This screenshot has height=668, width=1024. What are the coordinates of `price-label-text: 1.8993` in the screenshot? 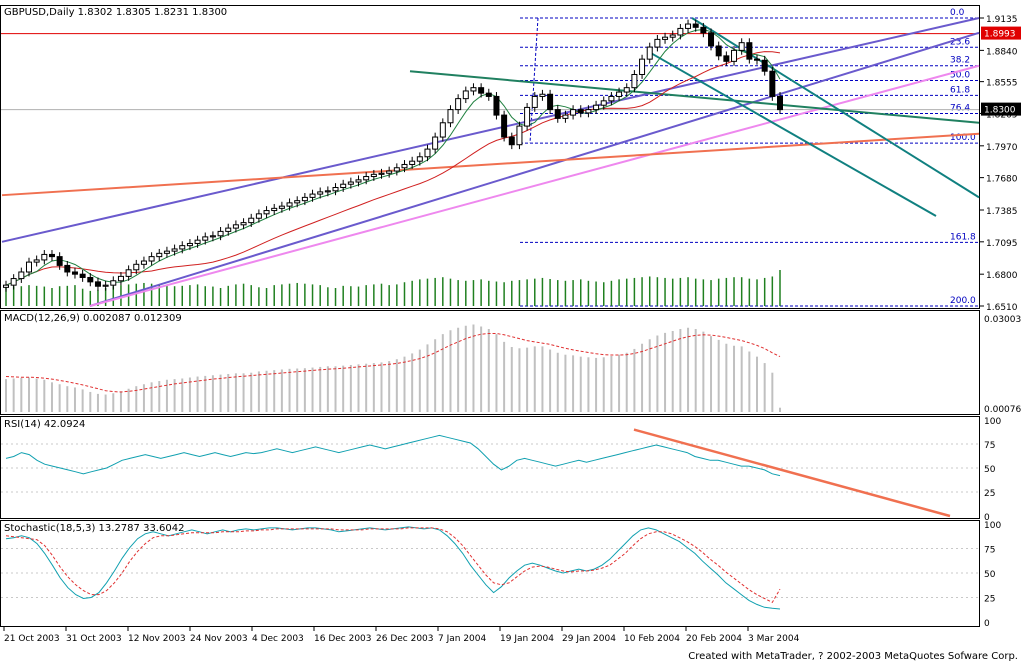 It's located at (1000, 35).